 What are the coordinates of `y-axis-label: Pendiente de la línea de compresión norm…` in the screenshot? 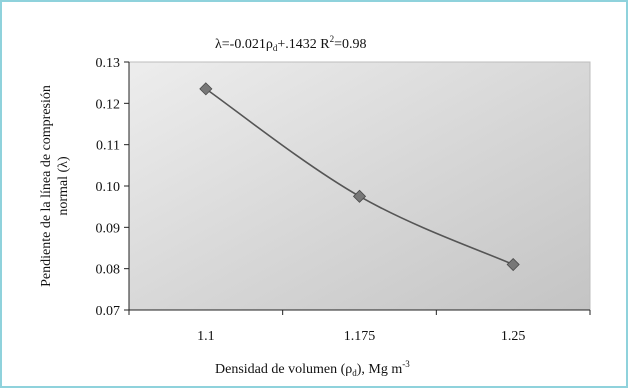 It's located at (55, 186).